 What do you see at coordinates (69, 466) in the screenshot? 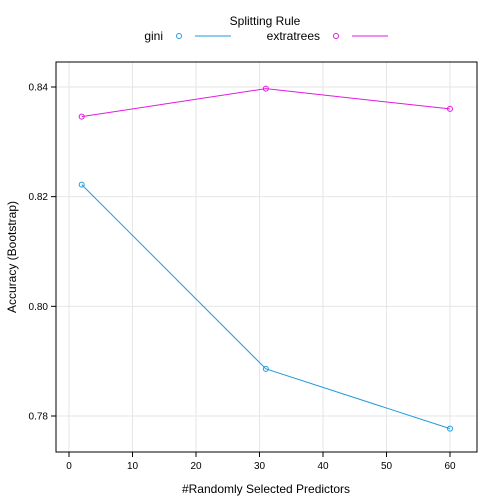
I see `x-tick-label: 0` at bounding box center [69, 466].